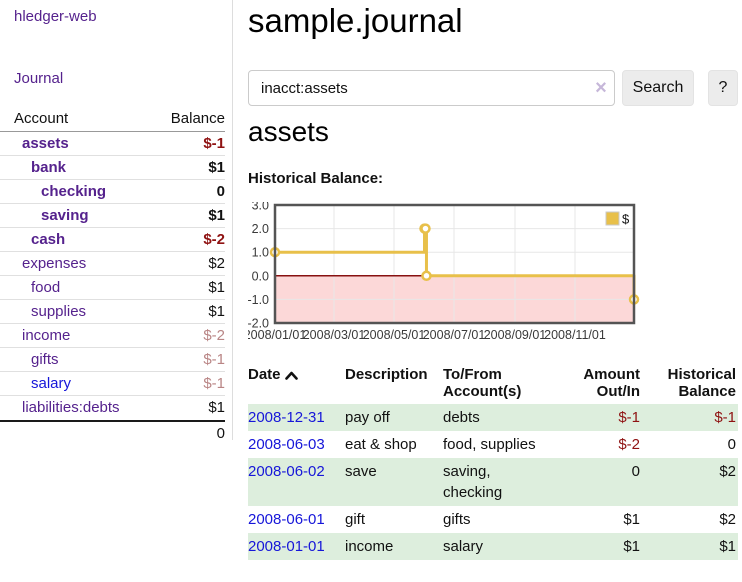  Describe the element at coordinates (629, 417) in the screenshot. I see `transaction-amount: $-1` at that location.